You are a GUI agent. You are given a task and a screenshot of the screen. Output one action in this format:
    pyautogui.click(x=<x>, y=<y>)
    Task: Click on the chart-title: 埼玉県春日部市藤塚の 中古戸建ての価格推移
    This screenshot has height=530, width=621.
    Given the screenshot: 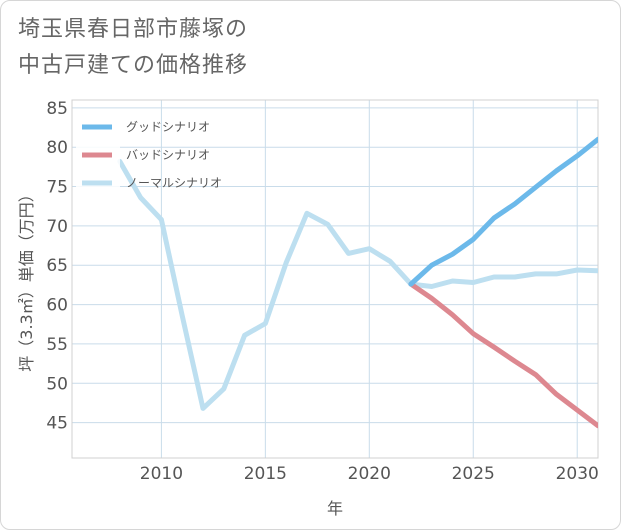 What is the action you would take?
    pyautogui.click(x=218, y=48)
    